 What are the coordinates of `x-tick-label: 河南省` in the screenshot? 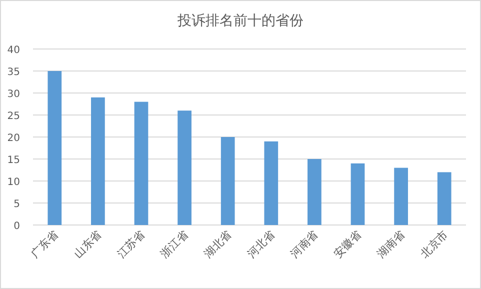 It's located at (304, 244).